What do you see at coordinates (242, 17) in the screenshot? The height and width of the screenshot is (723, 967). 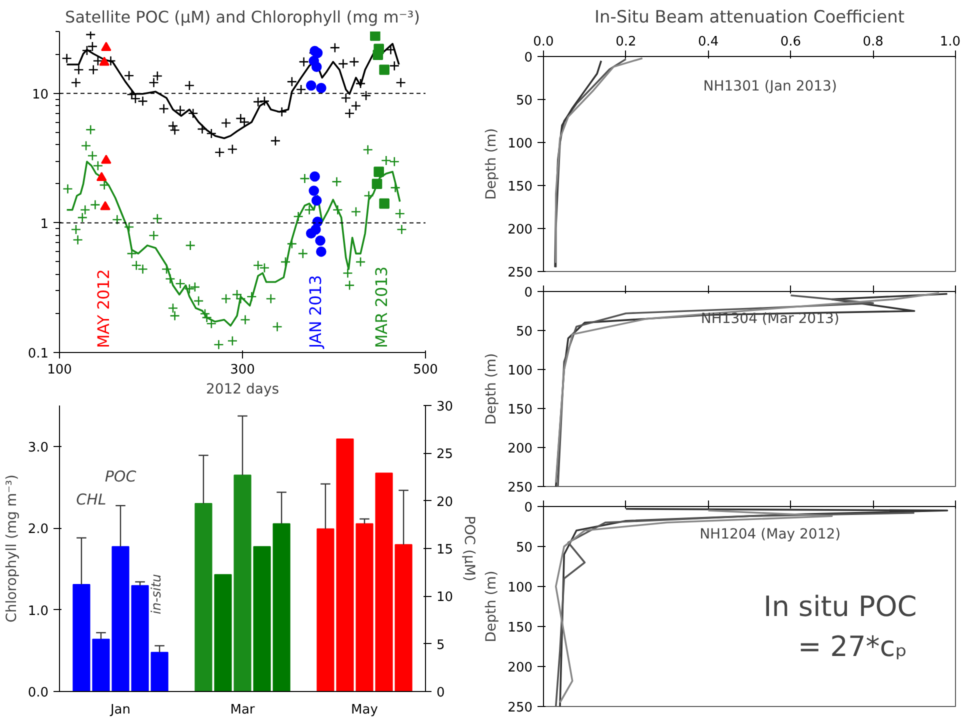 I see `chart-title: Satellite POC (µM) and Chlorophyll (mg m⁻³)` at bounding box center [242, 17].